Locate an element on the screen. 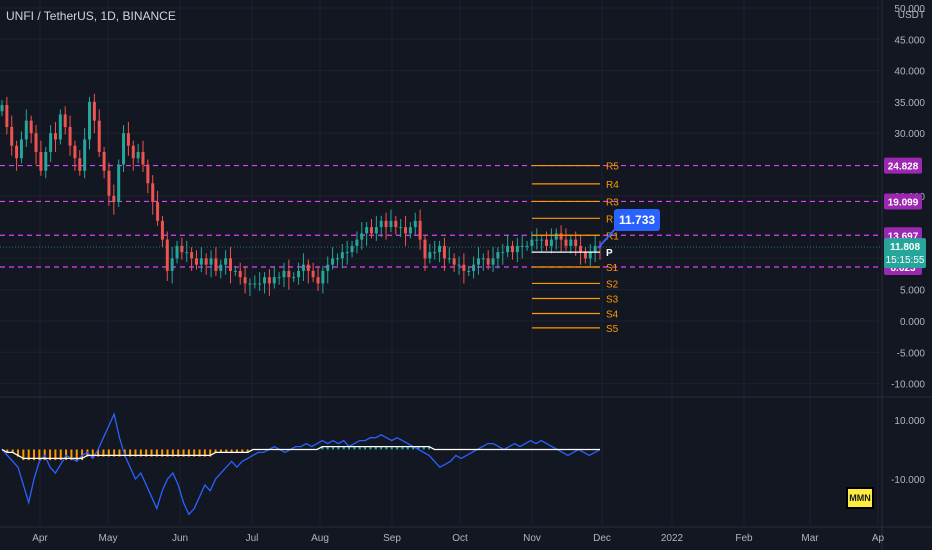 The height and width of the screenshot is (550, 932). osc-tick-label: -10.000 is located at coordinates (908, 480).